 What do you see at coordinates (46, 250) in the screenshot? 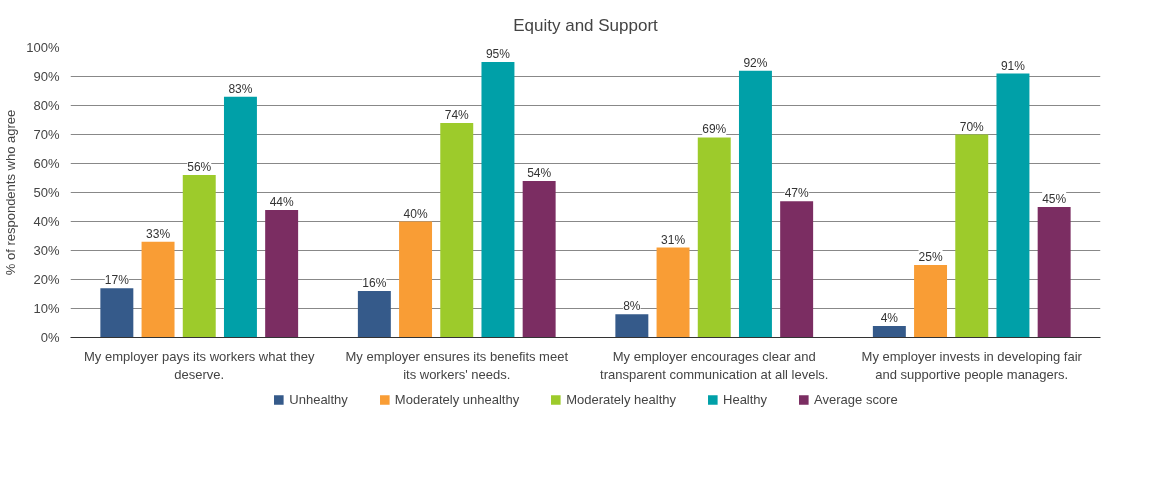
I see `y-tick-label: 30%` at bounding box center [46, 250].